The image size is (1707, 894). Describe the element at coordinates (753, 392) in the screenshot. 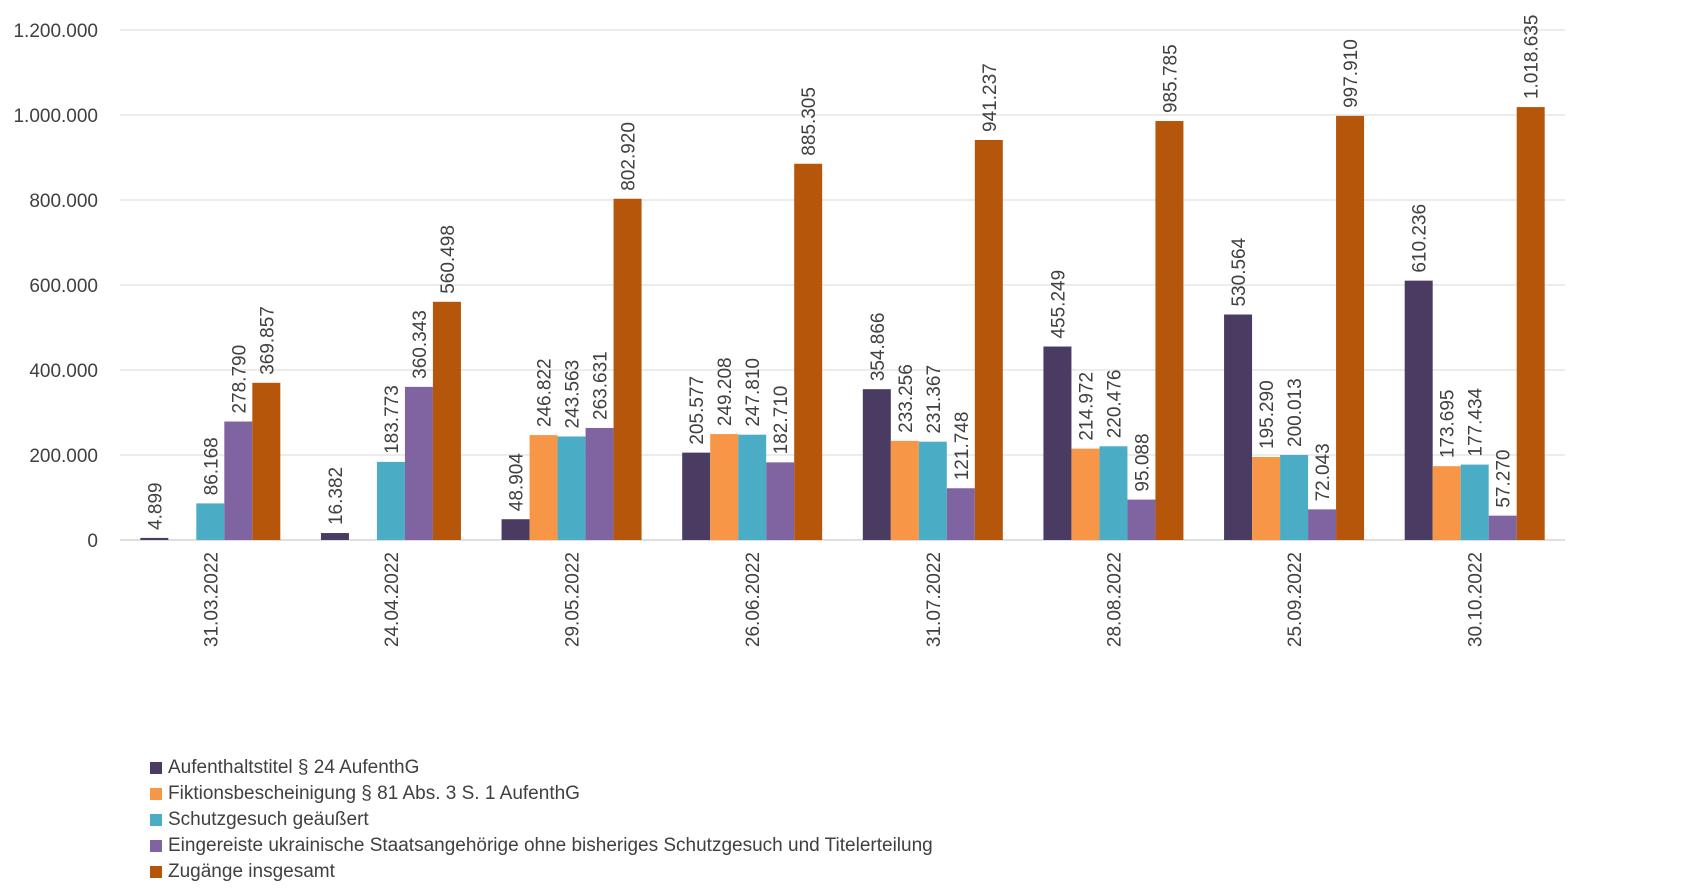

I see `data-label: 247.810` at that location.